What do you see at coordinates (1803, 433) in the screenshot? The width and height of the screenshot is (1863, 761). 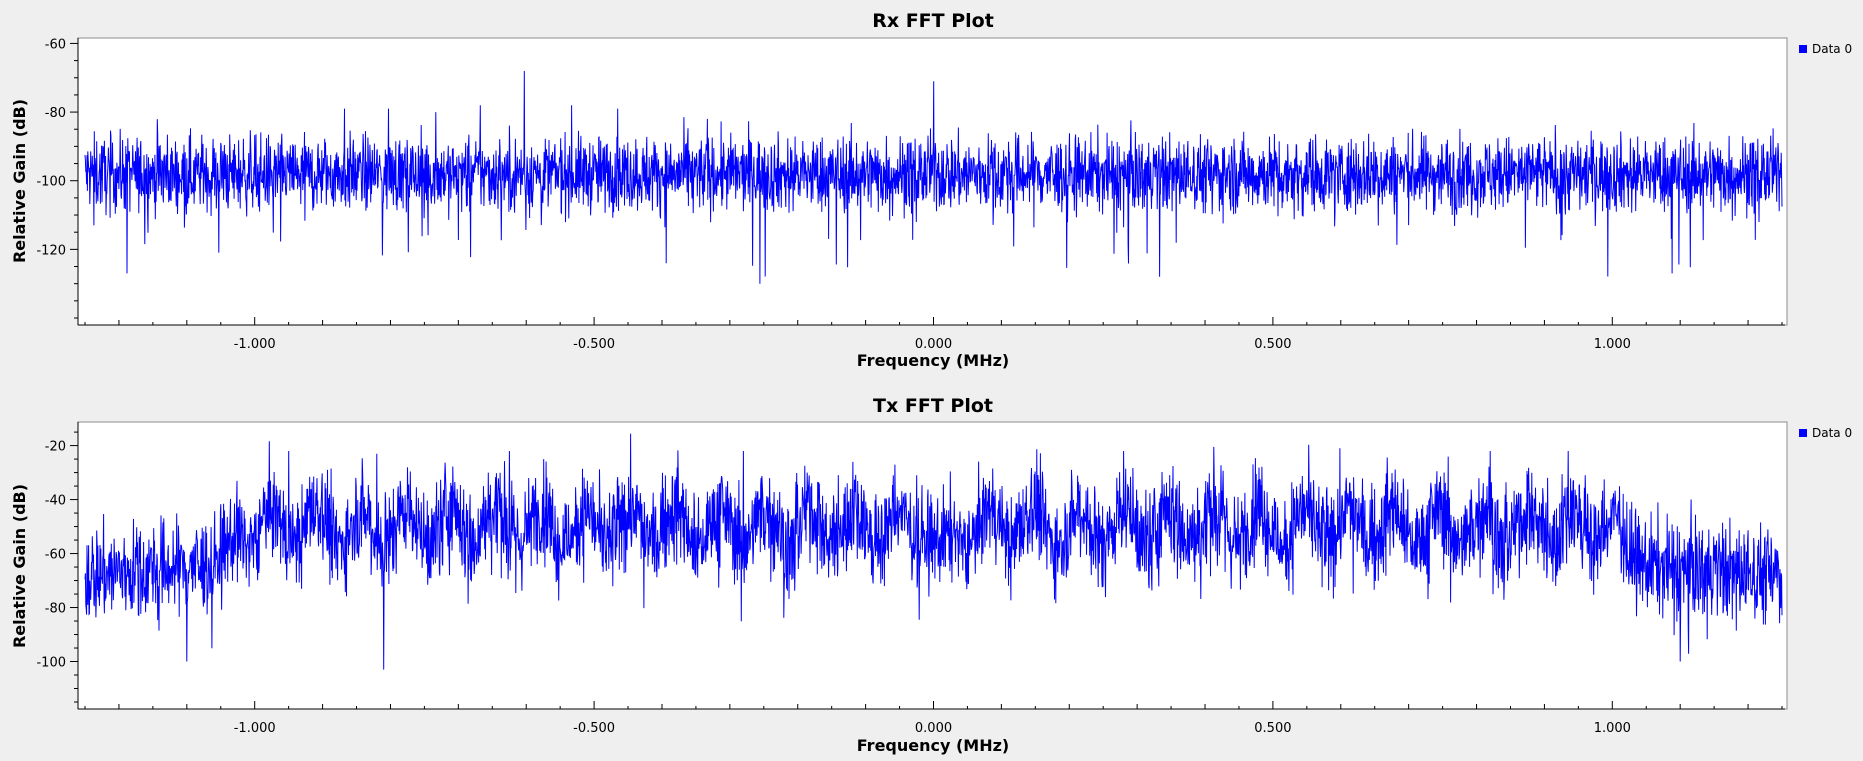 I see `tx-legend-swatch` at bounding box center [1803, 433].